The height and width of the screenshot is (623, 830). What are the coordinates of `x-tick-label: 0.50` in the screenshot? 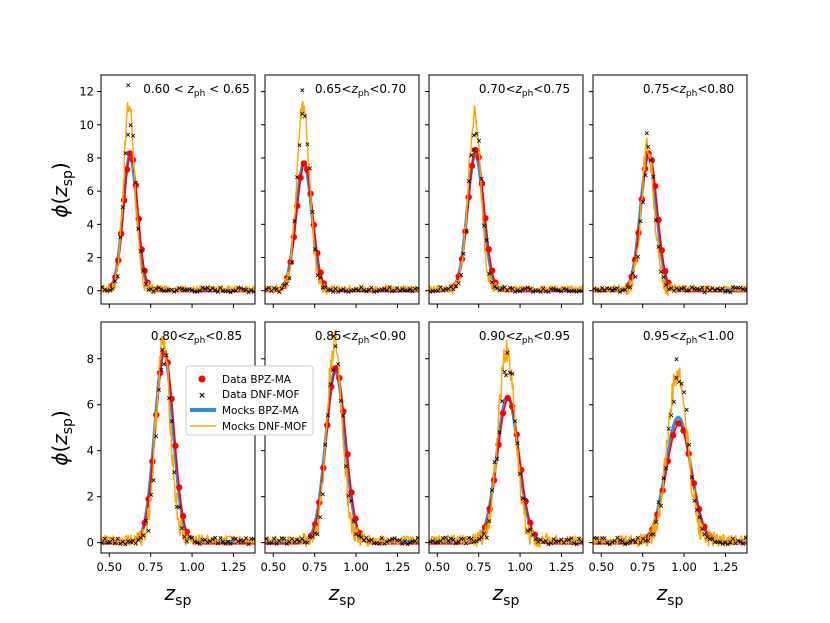 It's located at (273, 567).